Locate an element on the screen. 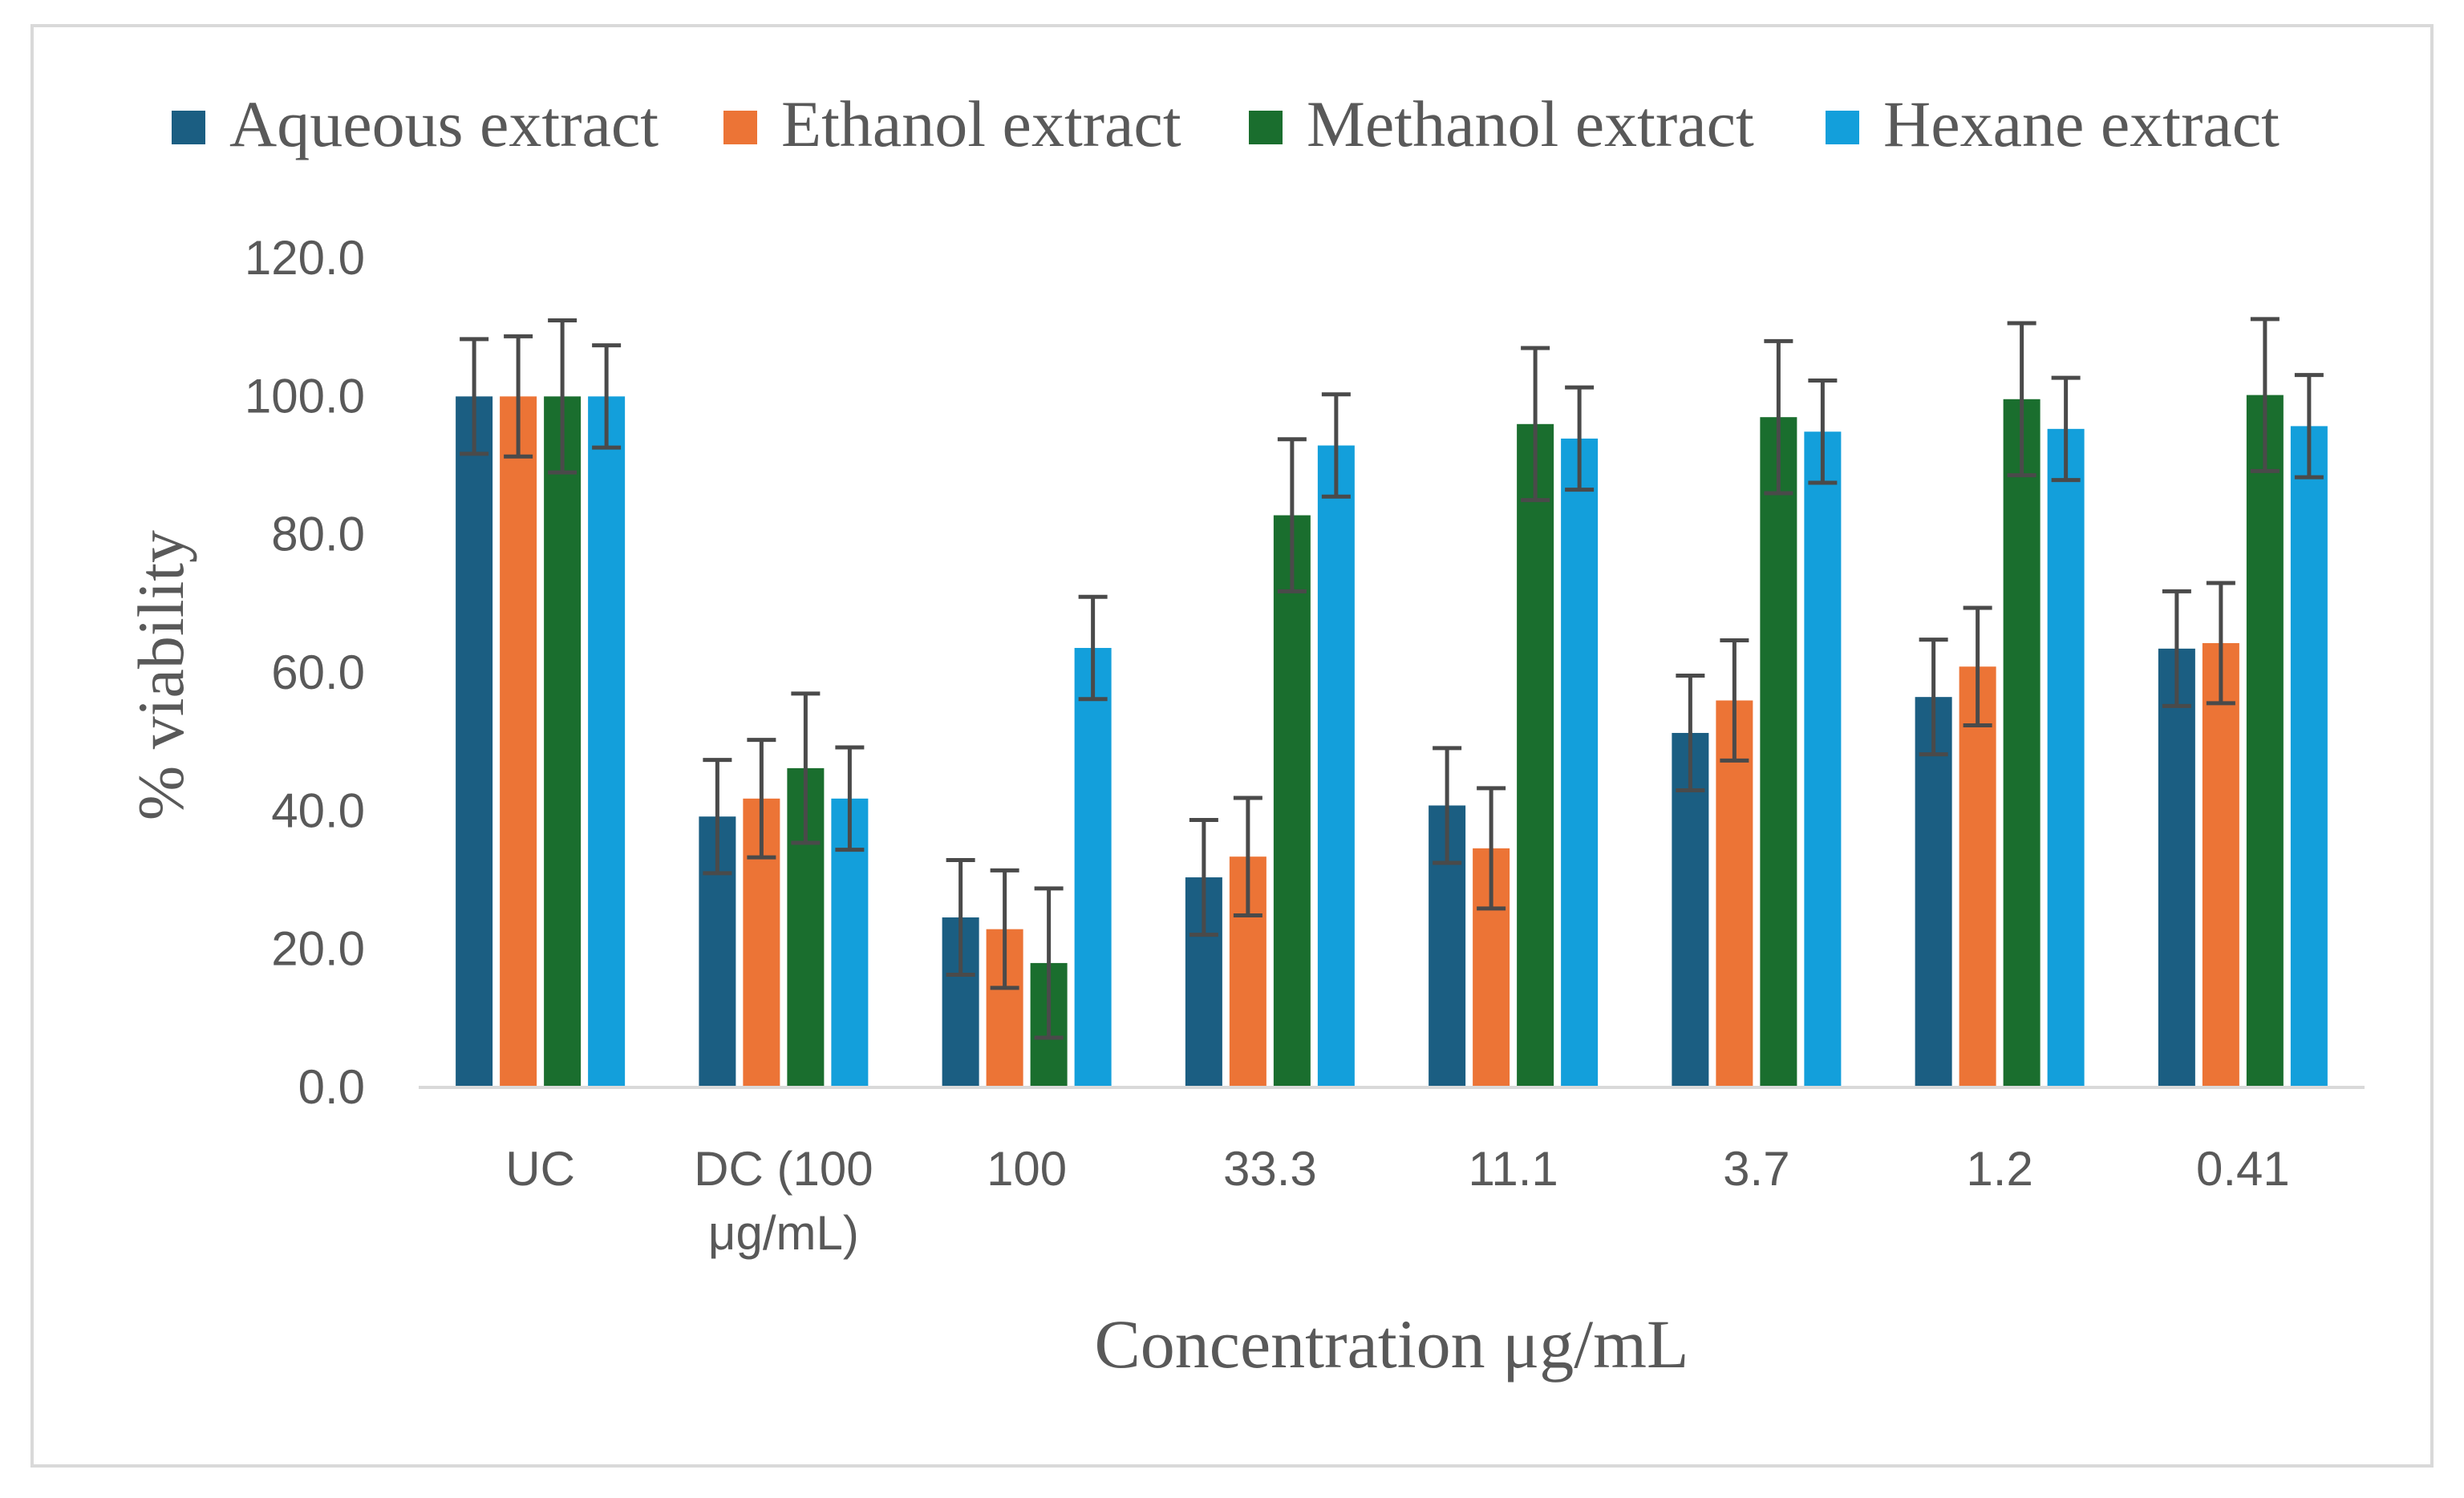 The width and height of the screenshot is (2464, 1498). legend-item: Methanol extract is located at coordinates (1501, 123).